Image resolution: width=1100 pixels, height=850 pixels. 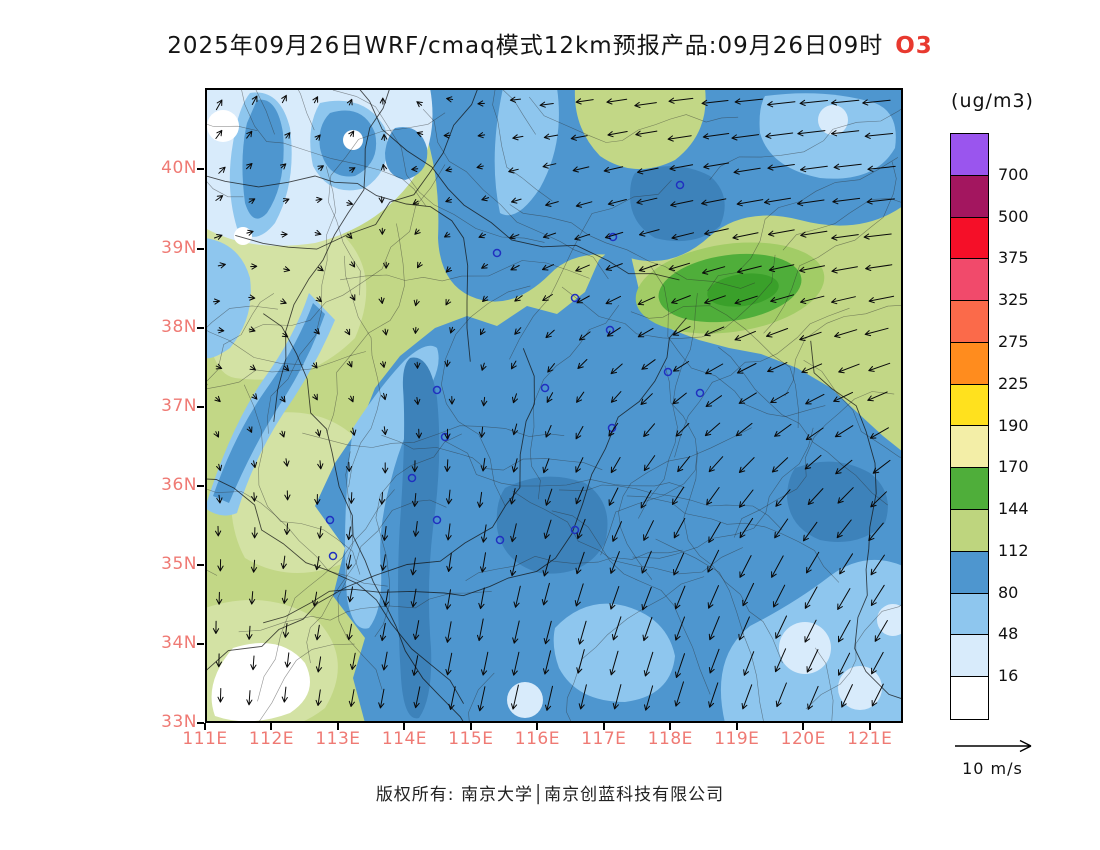 I want to click on lat-label: 38N, so click(x=179, y=326).